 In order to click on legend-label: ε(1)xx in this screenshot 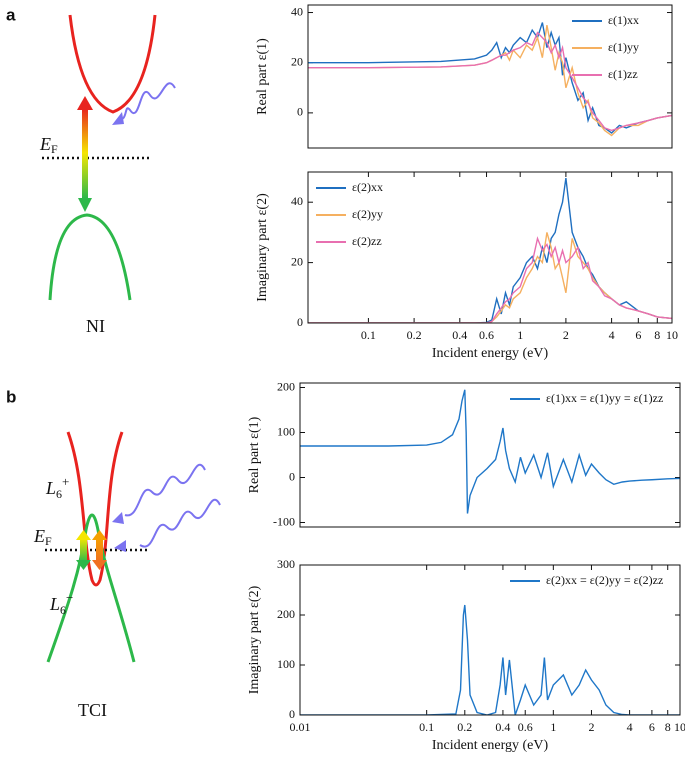, I will do `click(623, 20)`.